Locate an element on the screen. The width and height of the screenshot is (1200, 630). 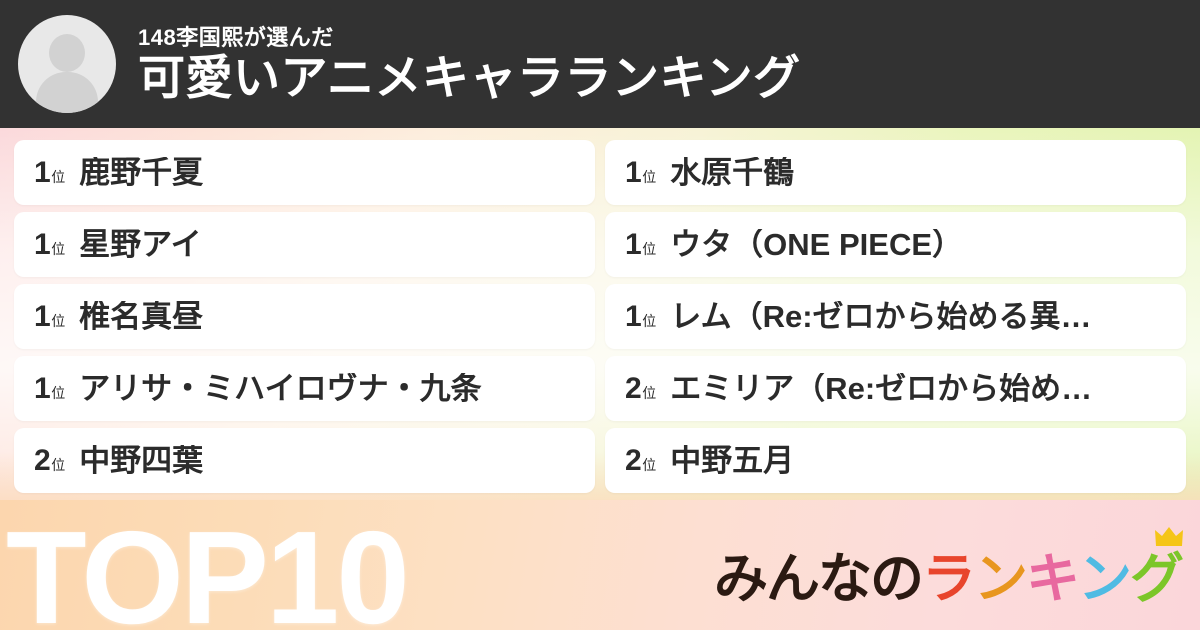
list-item: 1 位 ウタ（ONE PIECE） is located at coordinates (895, 244).